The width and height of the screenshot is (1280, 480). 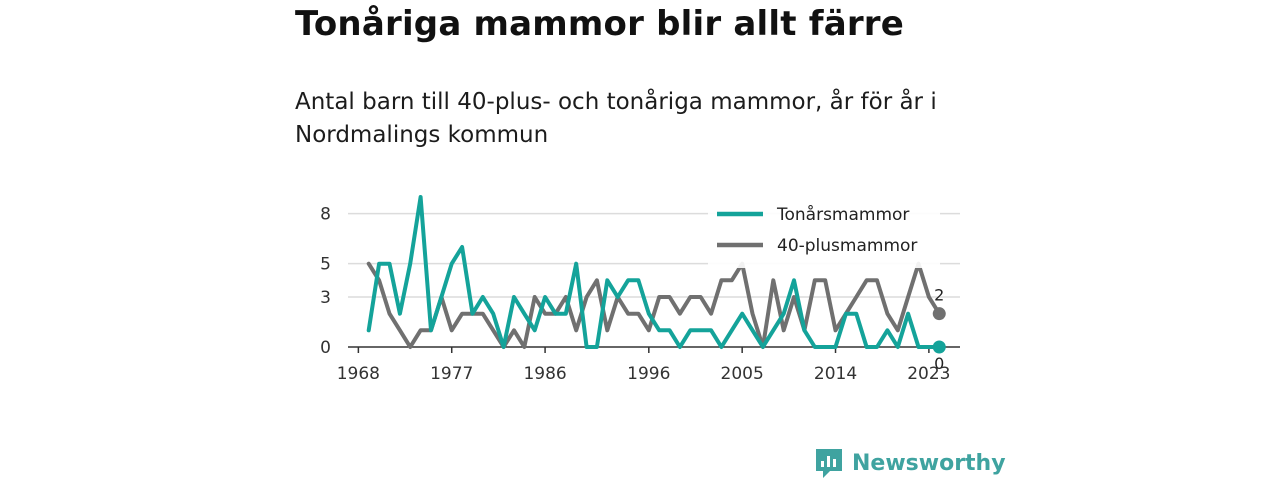 I want to click on legend-background, so click(x=824, y=232).